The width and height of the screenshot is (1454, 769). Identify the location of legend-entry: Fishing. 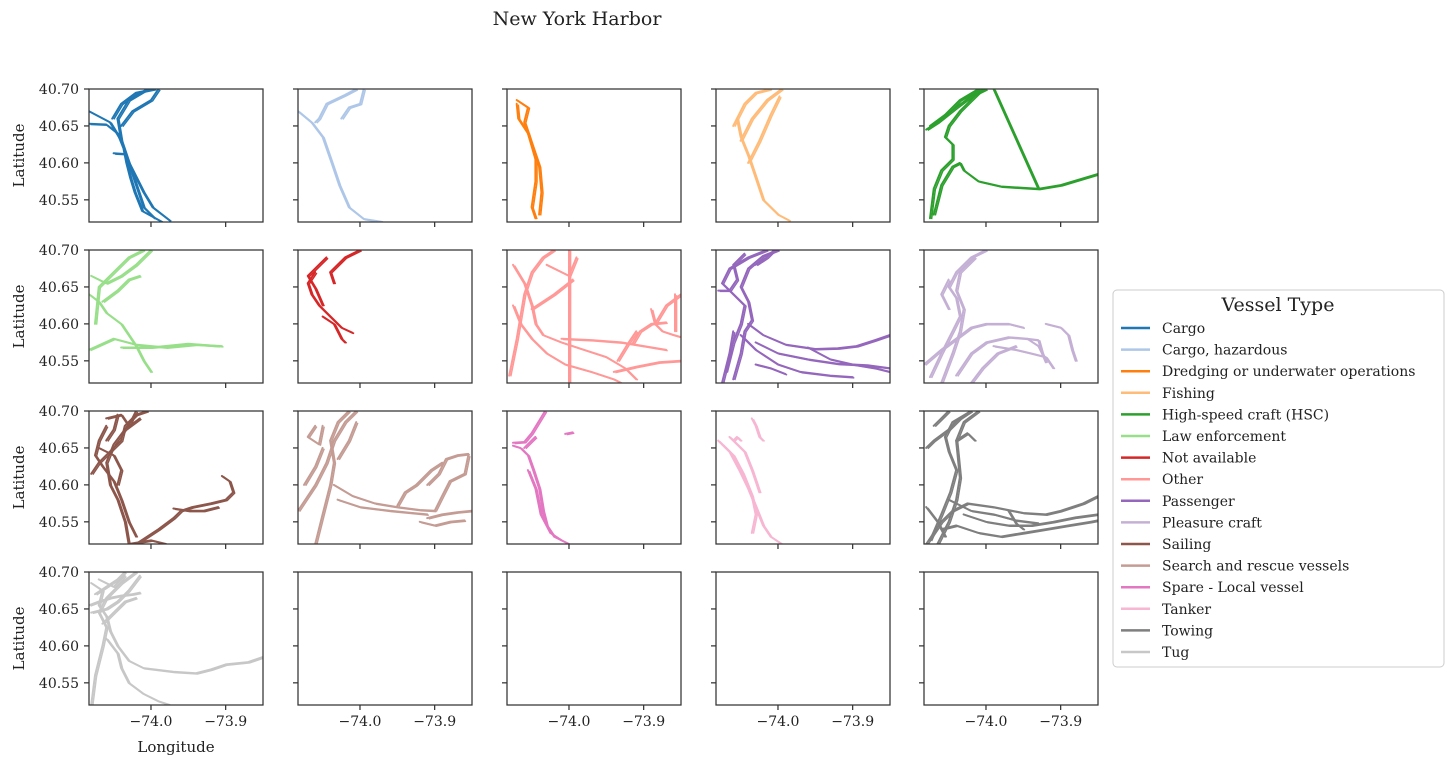
(1168, 394).